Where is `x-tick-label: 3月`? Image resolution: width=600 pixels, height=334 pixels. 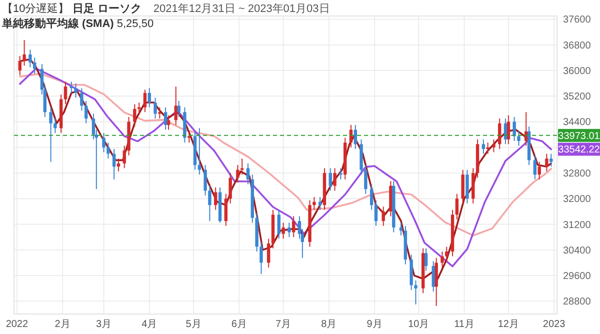 x-tick-label: 3月 is located at coordinates (104, 324).